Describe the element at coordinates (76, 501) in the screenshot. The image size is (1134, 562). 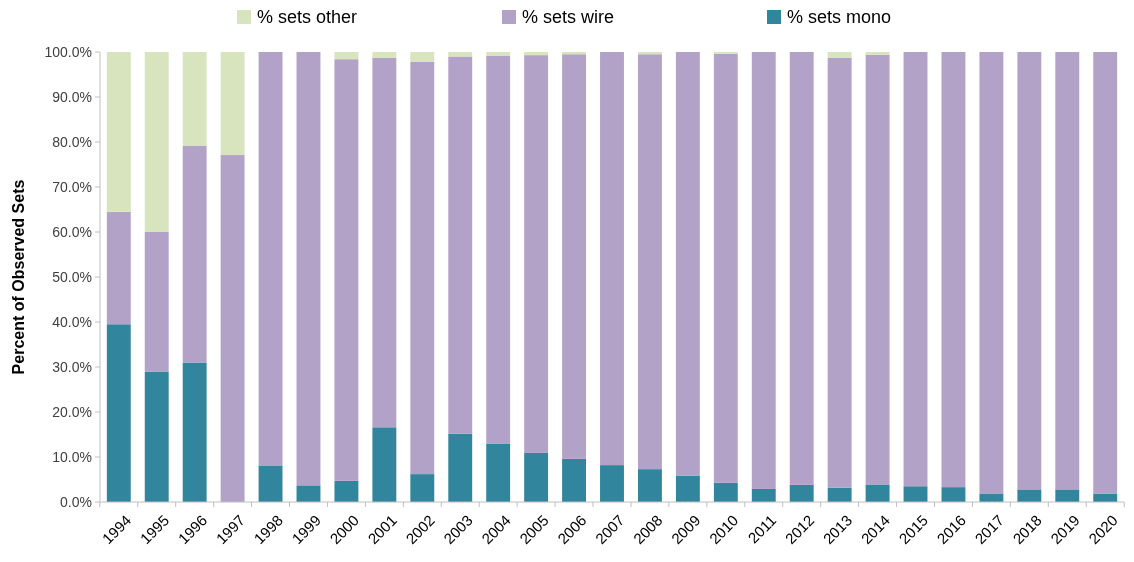
I see `y-tick-label: 0.0%` at that location.